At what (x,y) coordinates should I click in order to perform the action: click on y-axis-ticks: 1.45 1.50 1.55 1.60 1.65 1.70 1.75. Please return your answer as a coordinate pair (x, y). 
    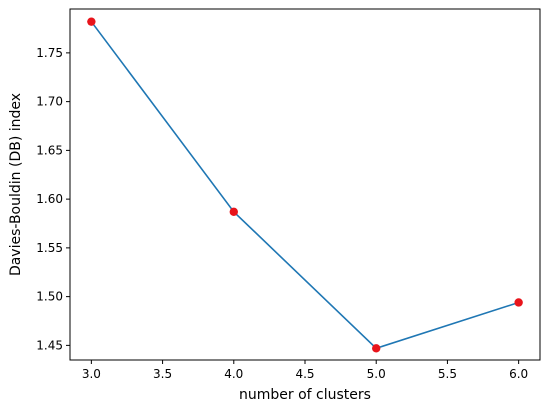
    Looking at the image, I should click on (53, 199).